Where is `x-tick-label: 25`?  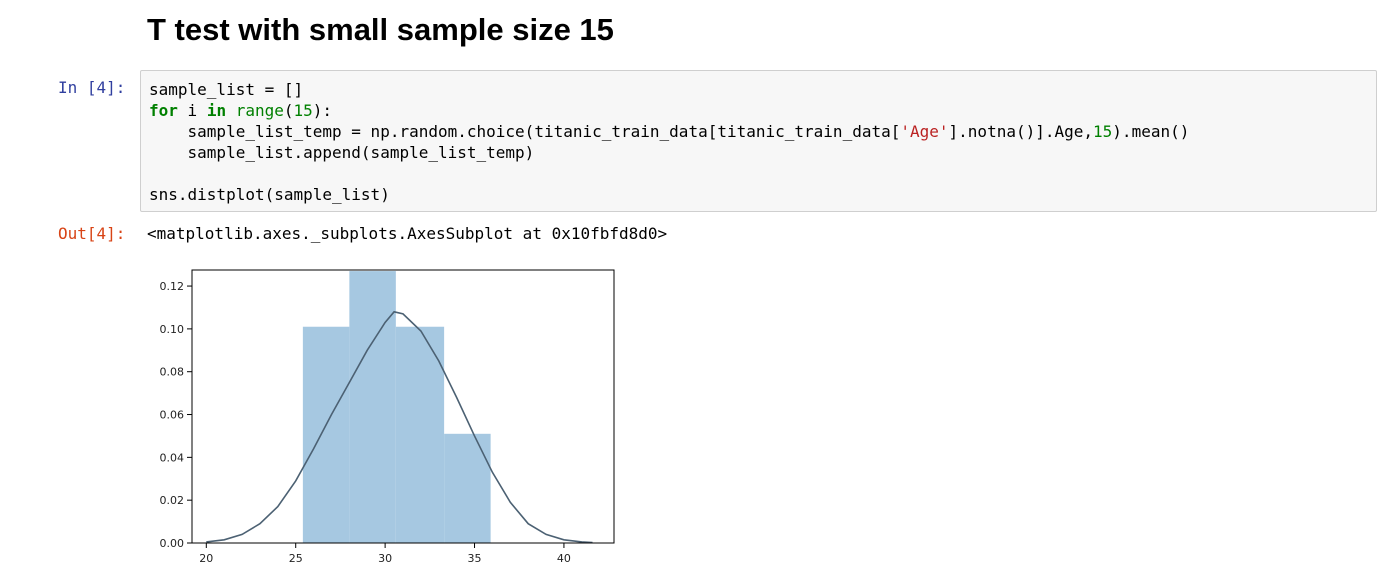 x-tick-label: 25 is located at coordinates (296, 558).